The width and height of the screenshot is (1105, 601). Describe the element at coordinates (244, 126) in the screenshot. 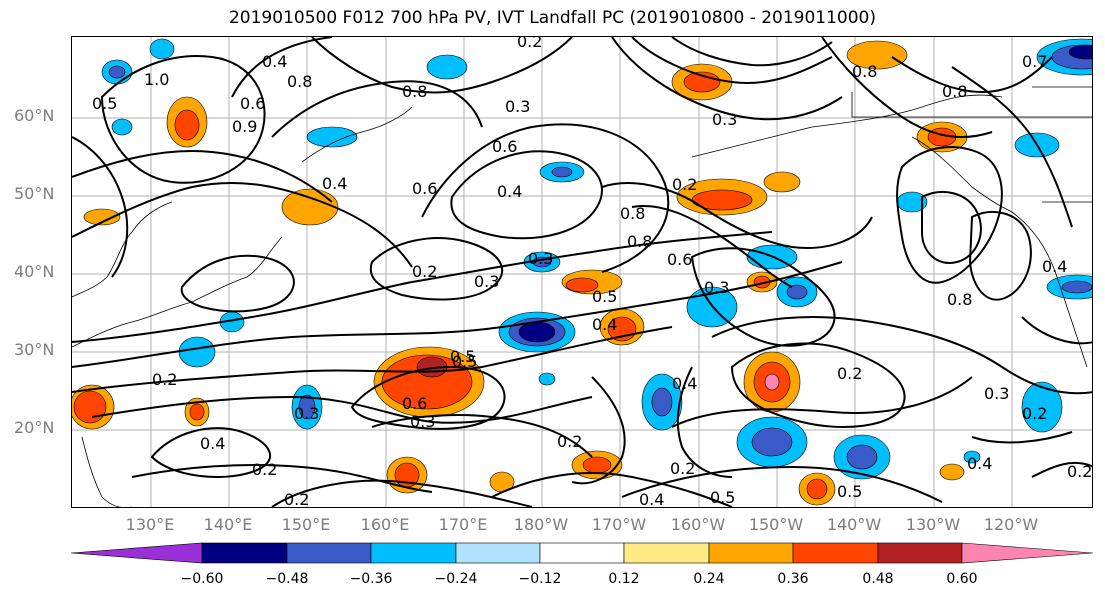

I see `contour-label: 0.9` at that location.